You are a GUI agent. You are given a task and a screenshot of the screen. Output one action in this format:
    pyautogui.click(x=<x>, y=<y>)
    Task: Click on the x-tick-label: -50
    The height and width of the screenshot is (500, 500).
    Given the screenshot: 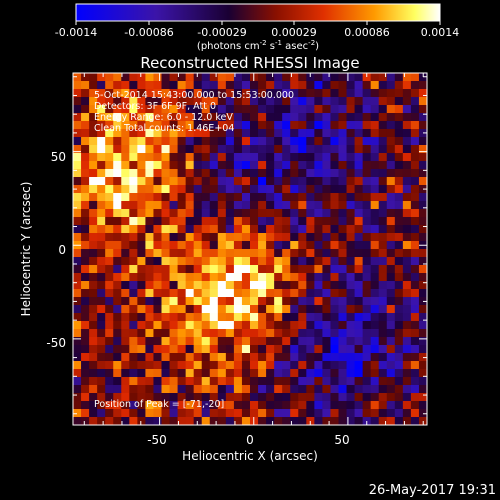 What is the action you would take?
    pyautogui.click(x=157, y=440)
    